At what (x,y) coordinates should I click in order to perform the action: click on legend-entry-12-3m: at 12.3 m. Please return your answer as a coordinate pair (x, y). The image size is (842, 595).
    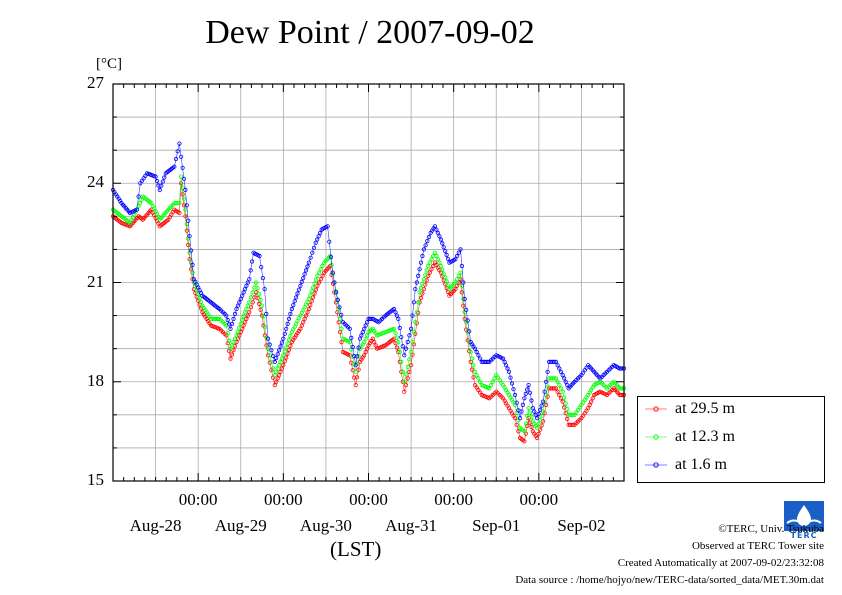
    Looking at the image, I should click on (689, 439).